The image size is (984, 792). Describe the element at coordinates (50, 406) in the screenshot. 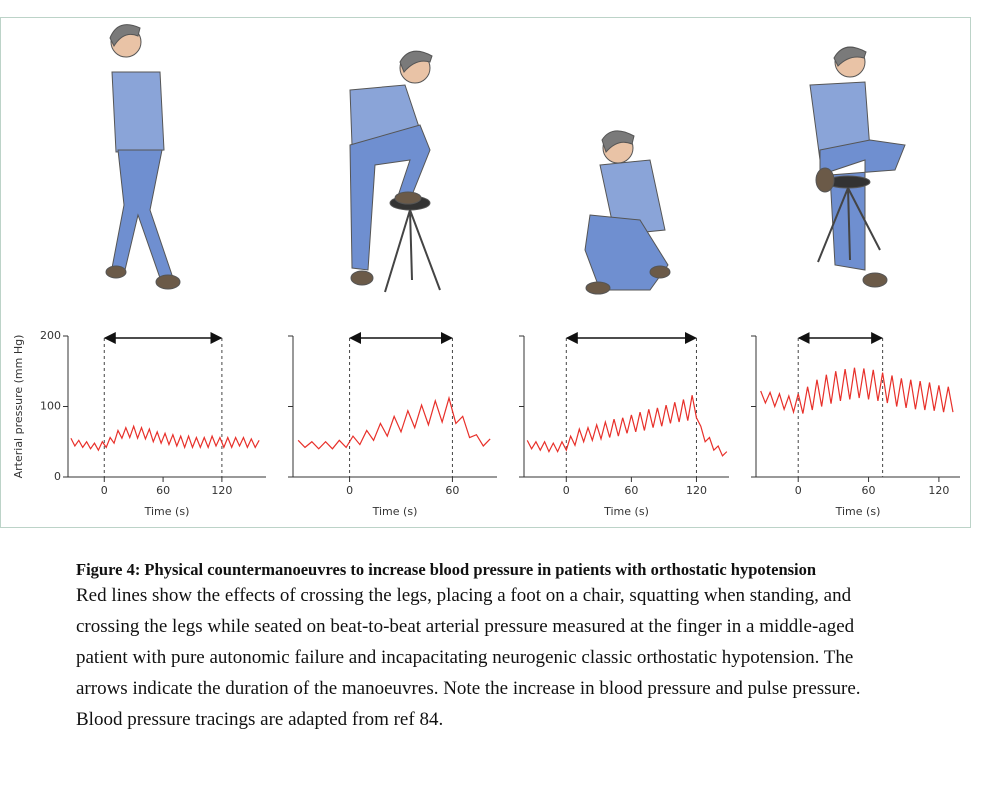

I see `y-tick-label: 100` at that location.